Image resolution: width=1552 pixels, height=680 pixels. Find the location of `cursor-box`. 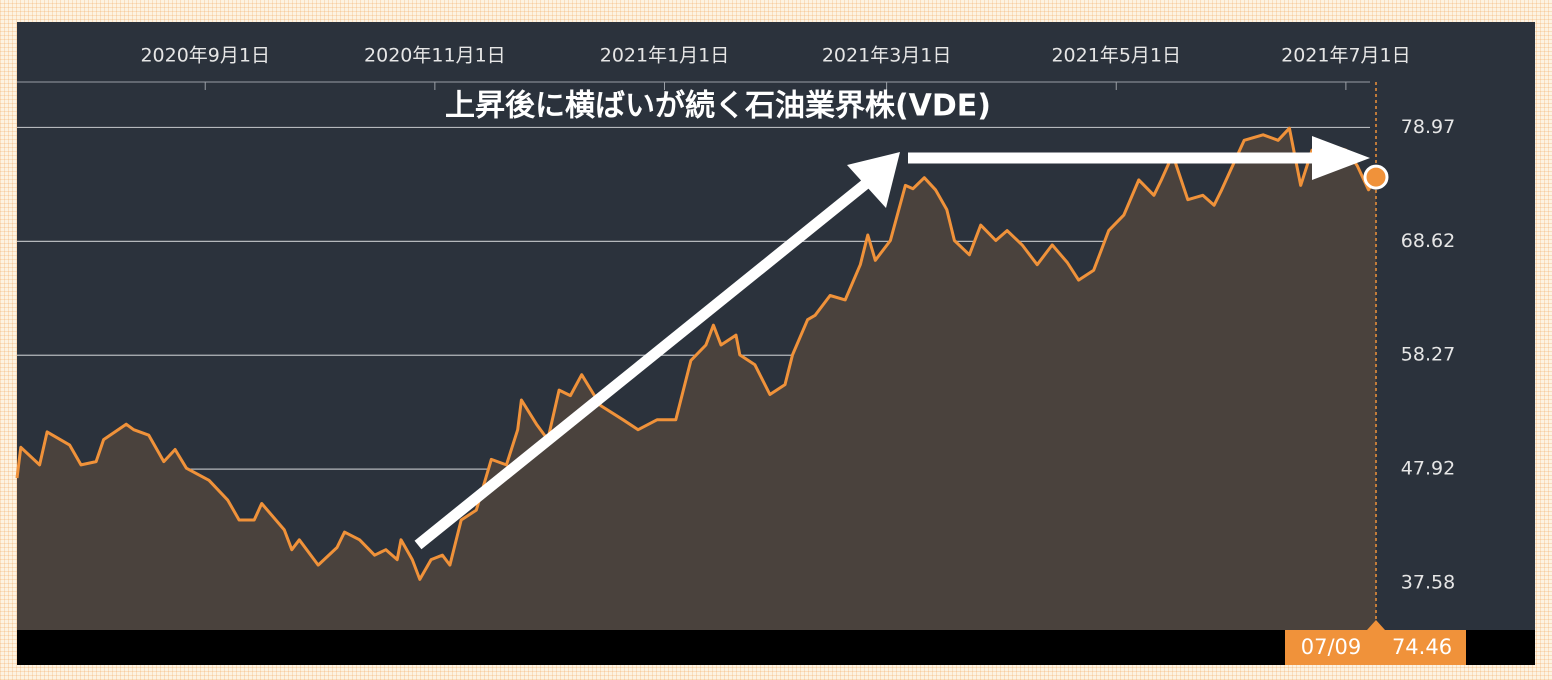

cursor-box is located at coordinates (1375, 647).